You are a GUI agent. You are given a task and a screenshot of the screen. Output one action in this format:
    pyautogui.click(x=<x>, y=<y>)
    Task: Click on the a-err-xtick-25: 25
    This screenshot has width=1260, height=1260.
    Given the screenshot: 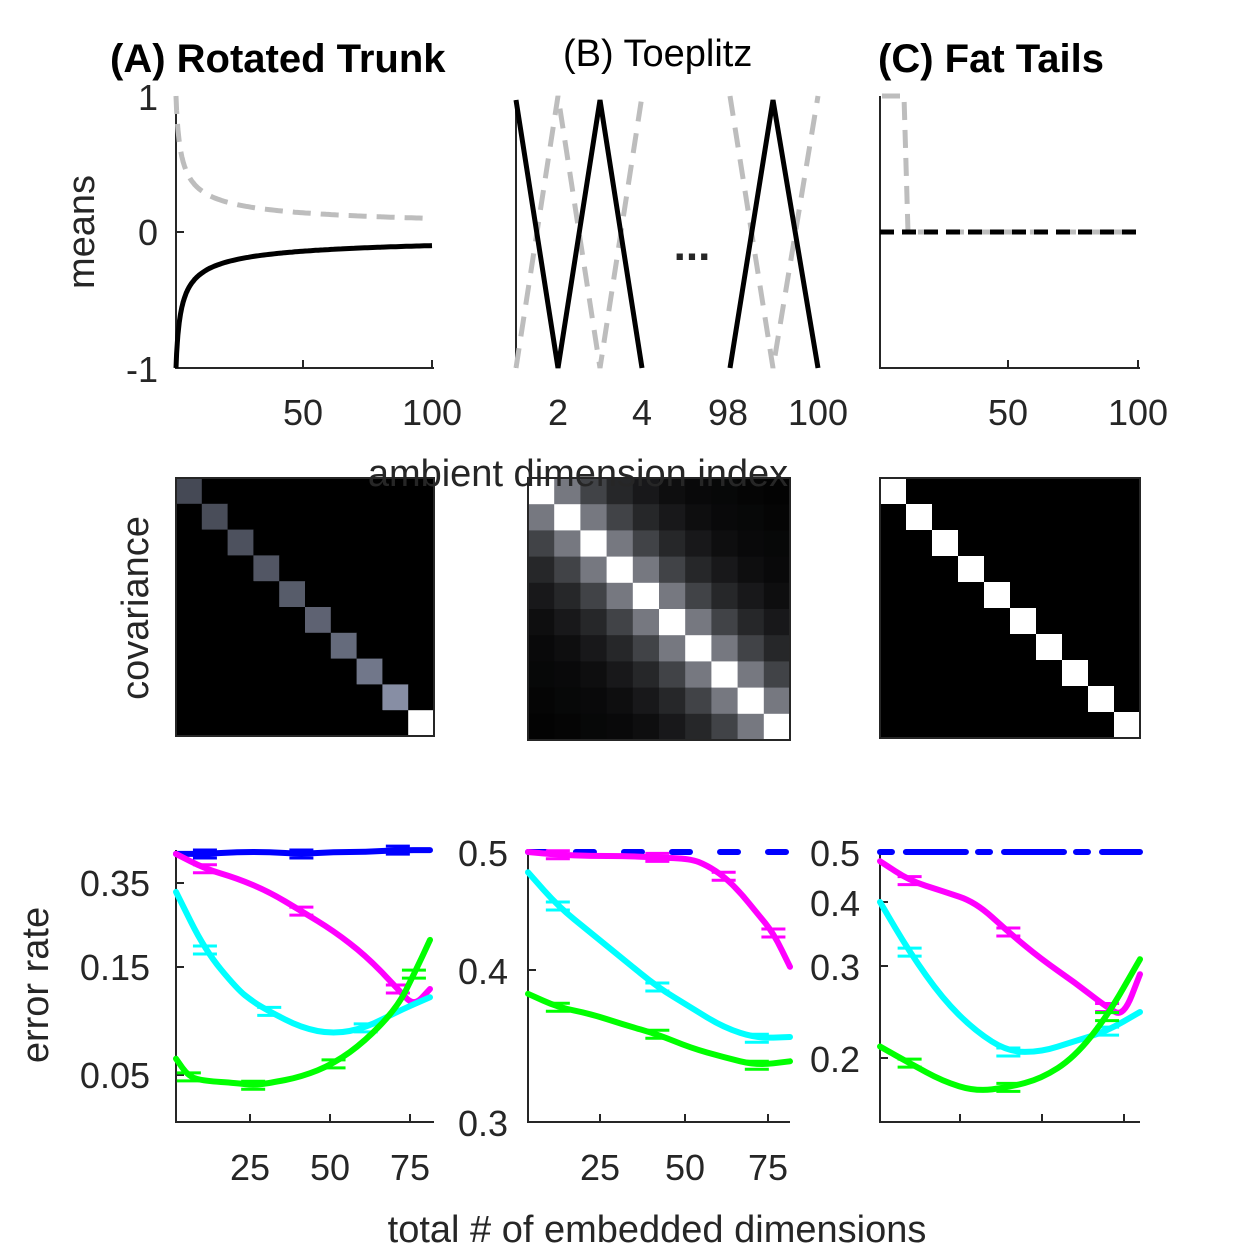 What is the action you would take?
    pyautogui.click(x=250, y=1167)
    